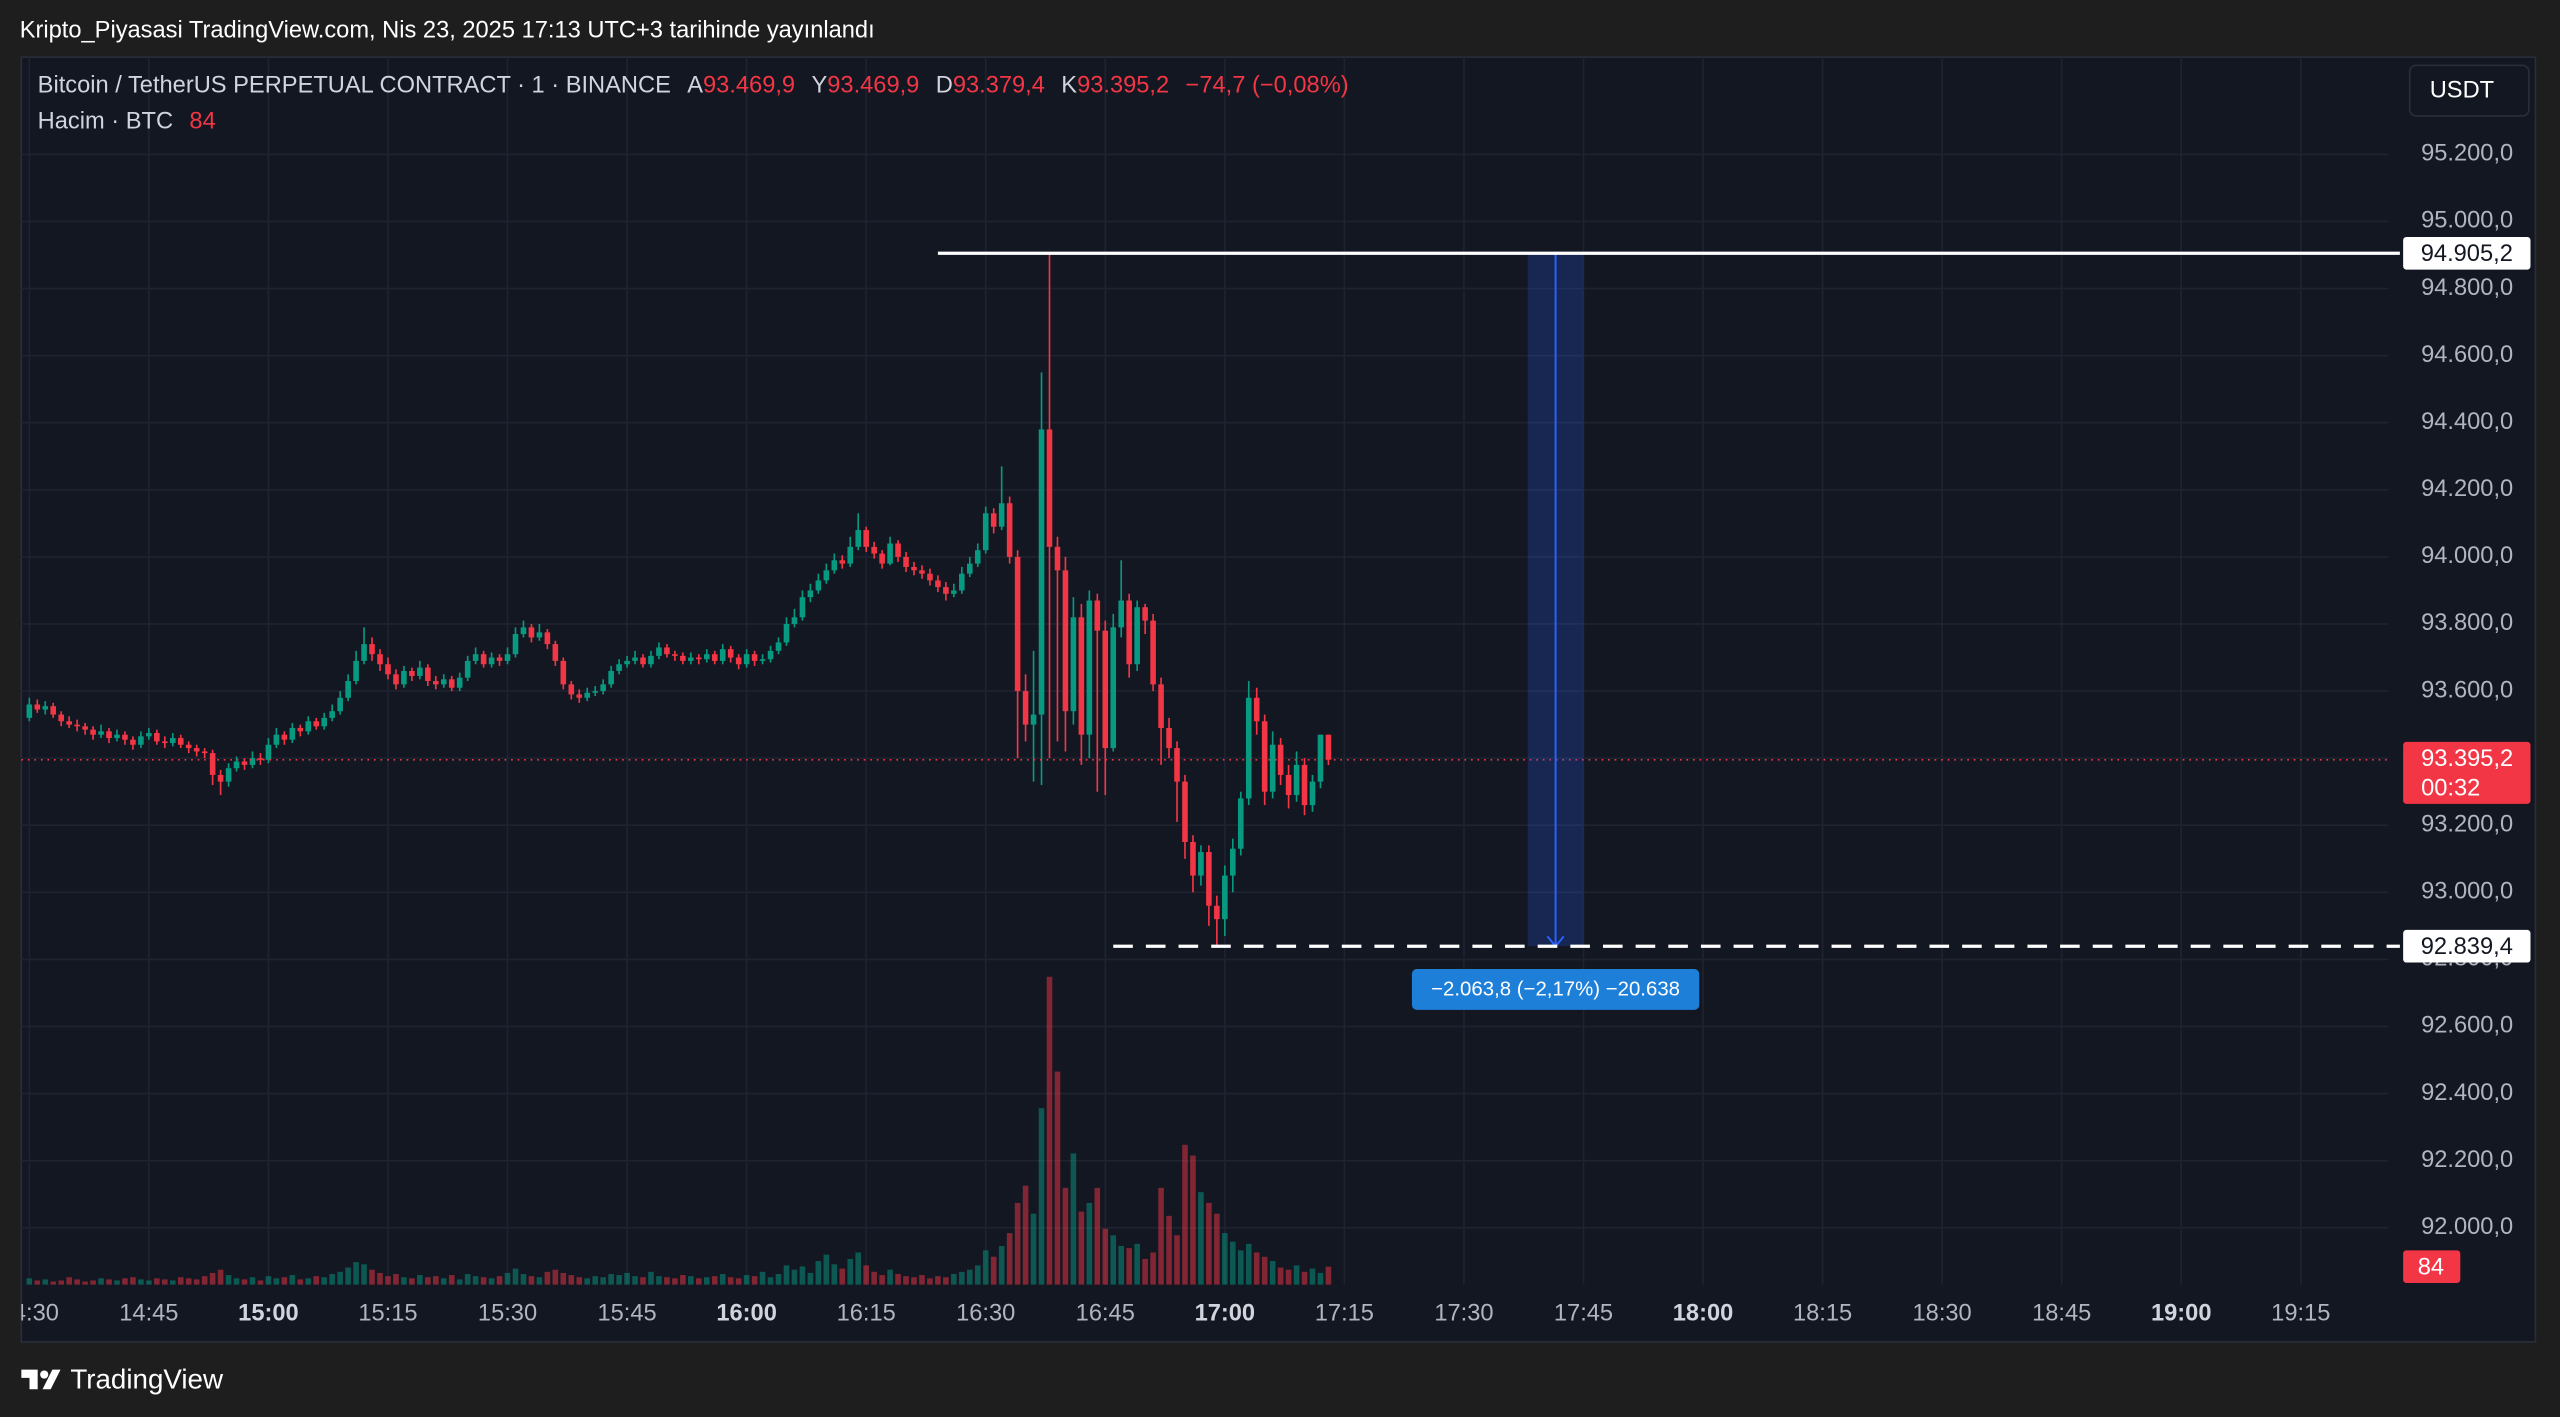 The height and width of the screenshot is (1417, 2560). I want to click on ohlc-key: A, so click(695, 86).